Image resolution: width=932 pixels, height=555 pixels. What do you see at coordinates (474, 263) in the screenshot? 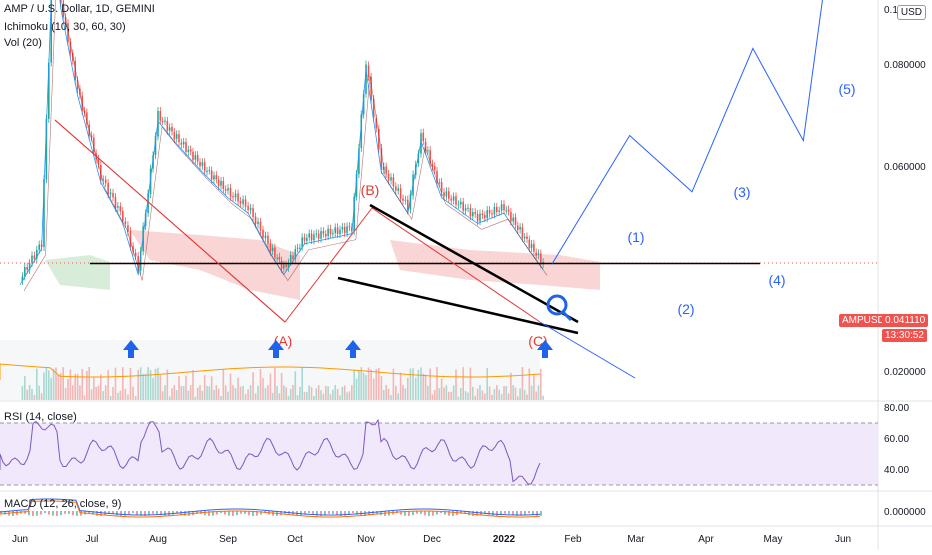
I see `wedge-upper-trendline` at bounding box center [474, 263].